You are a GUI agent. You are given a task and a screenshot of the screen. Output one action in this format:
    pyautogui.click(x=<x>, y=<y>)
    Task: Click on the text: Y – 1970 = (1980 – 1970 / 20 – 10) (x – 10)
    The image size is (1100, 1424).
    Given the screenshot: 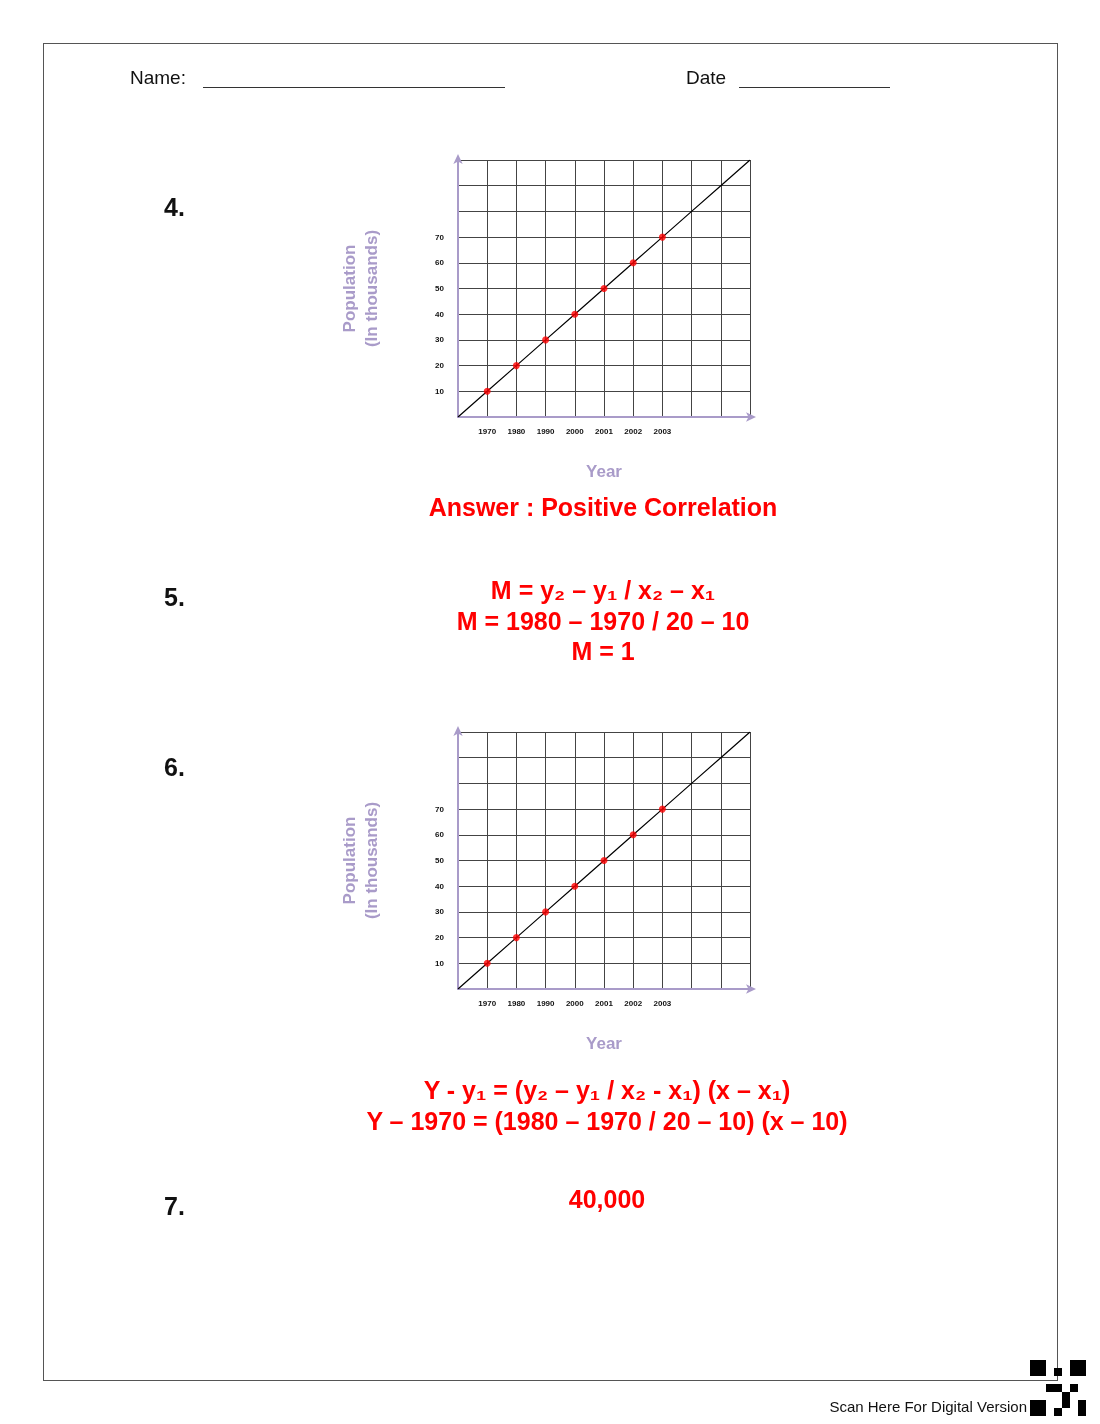 What is the action you would take?
    pyautogui.click(x=607, y=1121)
    